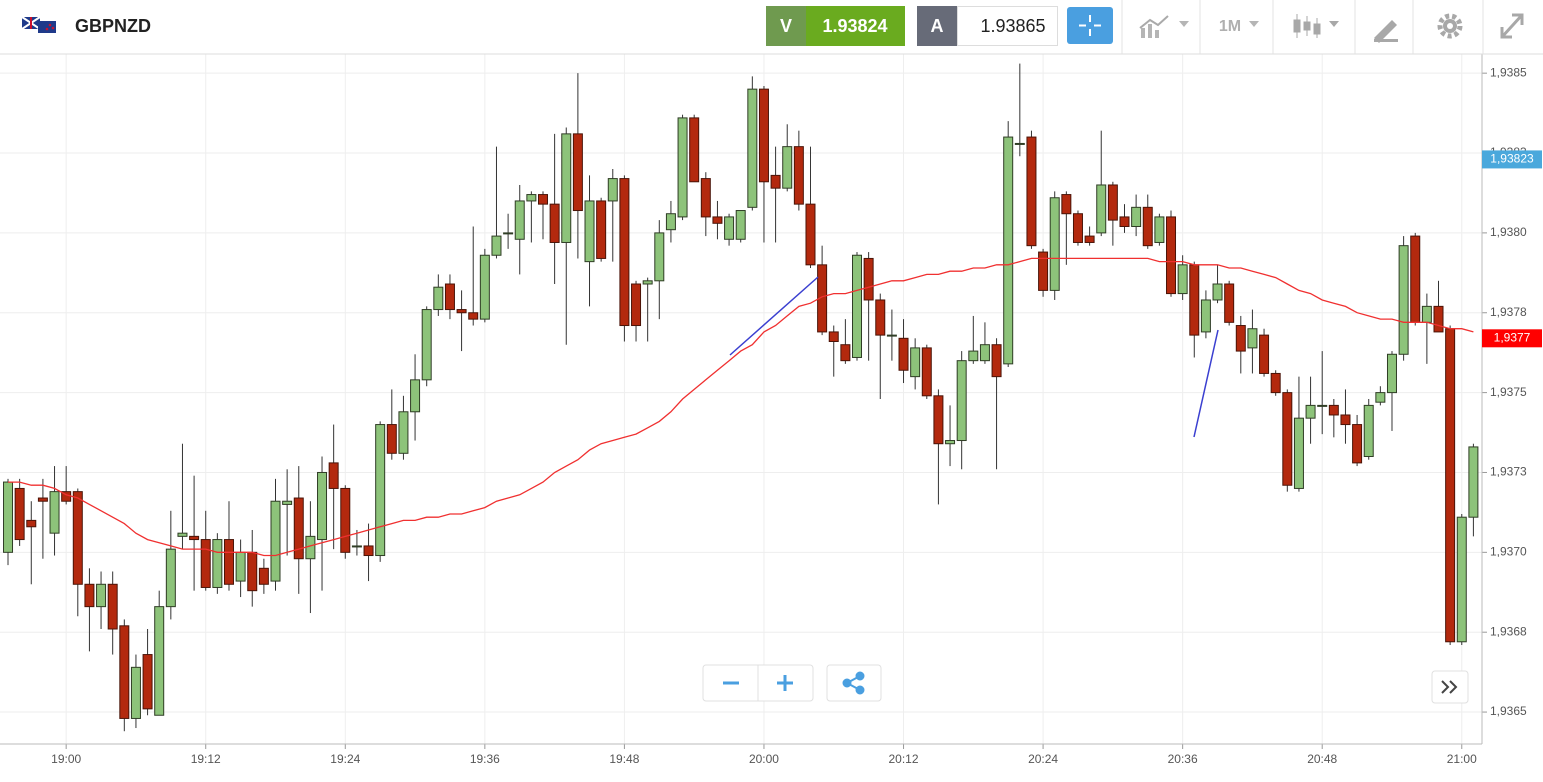  Describe the element at coordinates (1043, 759) in the screenshot. I see `x-tick-label: 20:24` at that location.